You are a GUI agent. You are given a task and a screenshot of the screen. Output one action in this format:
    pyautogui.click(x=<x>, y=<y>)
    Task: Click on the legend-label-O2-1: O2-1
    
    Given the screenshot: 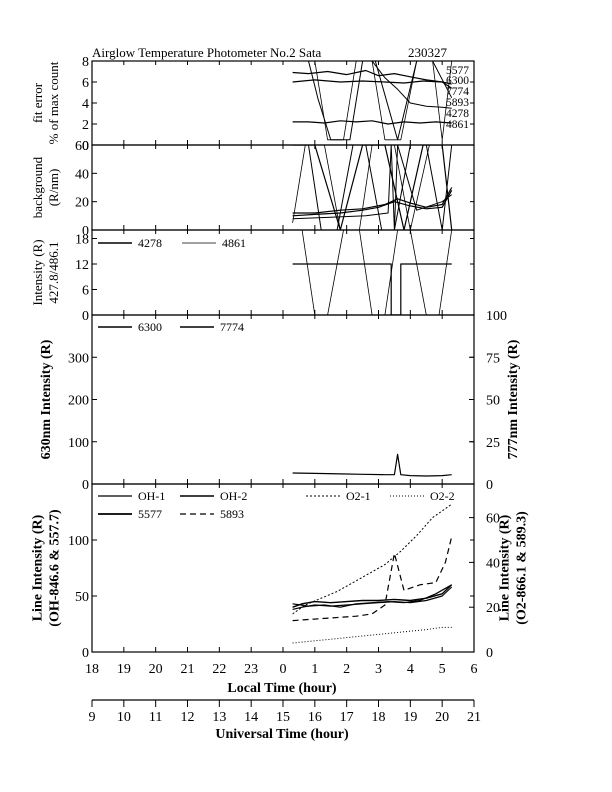 What is the action you would take?
    pyautogui.click(x=358, y=496)
    